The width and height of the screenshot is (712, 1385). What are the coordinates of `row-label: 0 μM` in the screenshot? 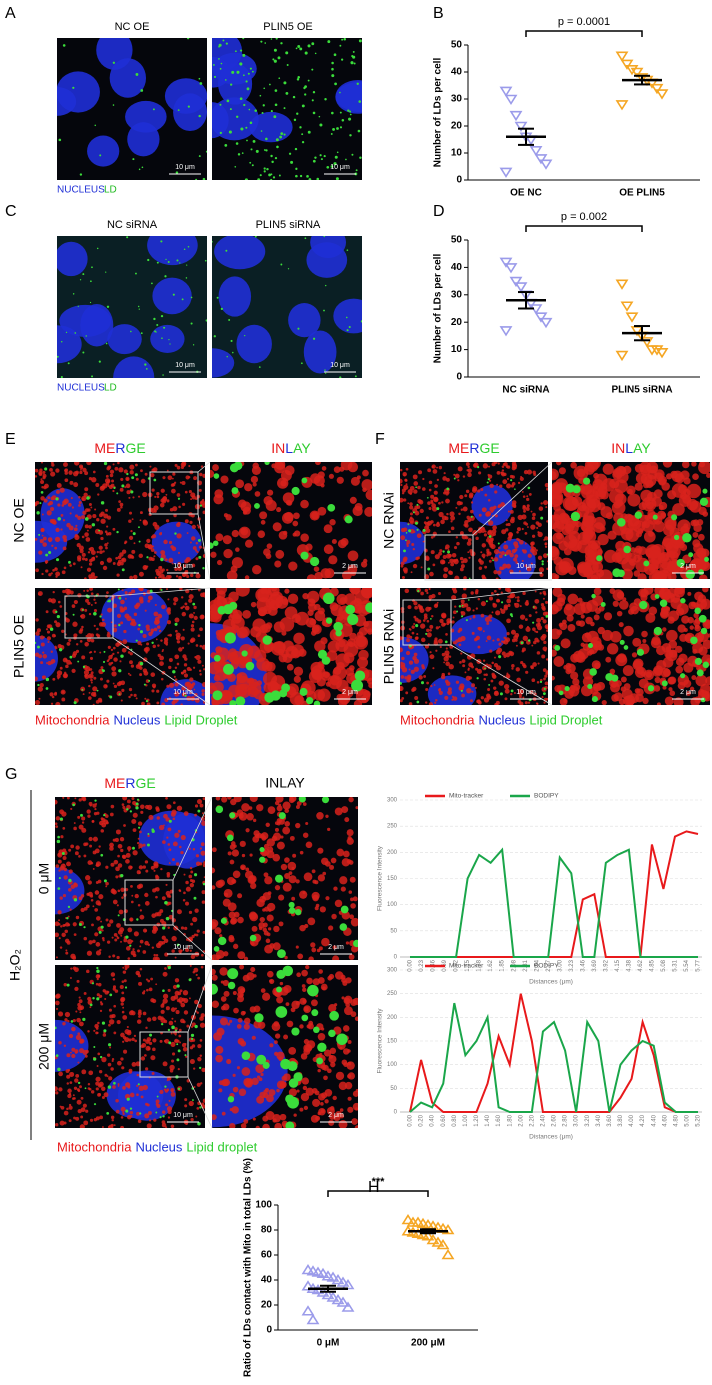 It's located at (44, 878).